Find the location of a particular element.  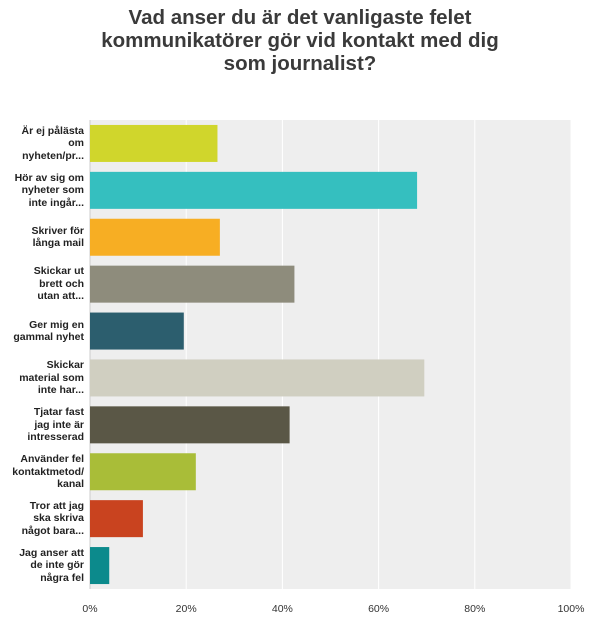

chart-title-line: kommunikatörer gör vid kontakt med dig is located at coordinates (300, 40).